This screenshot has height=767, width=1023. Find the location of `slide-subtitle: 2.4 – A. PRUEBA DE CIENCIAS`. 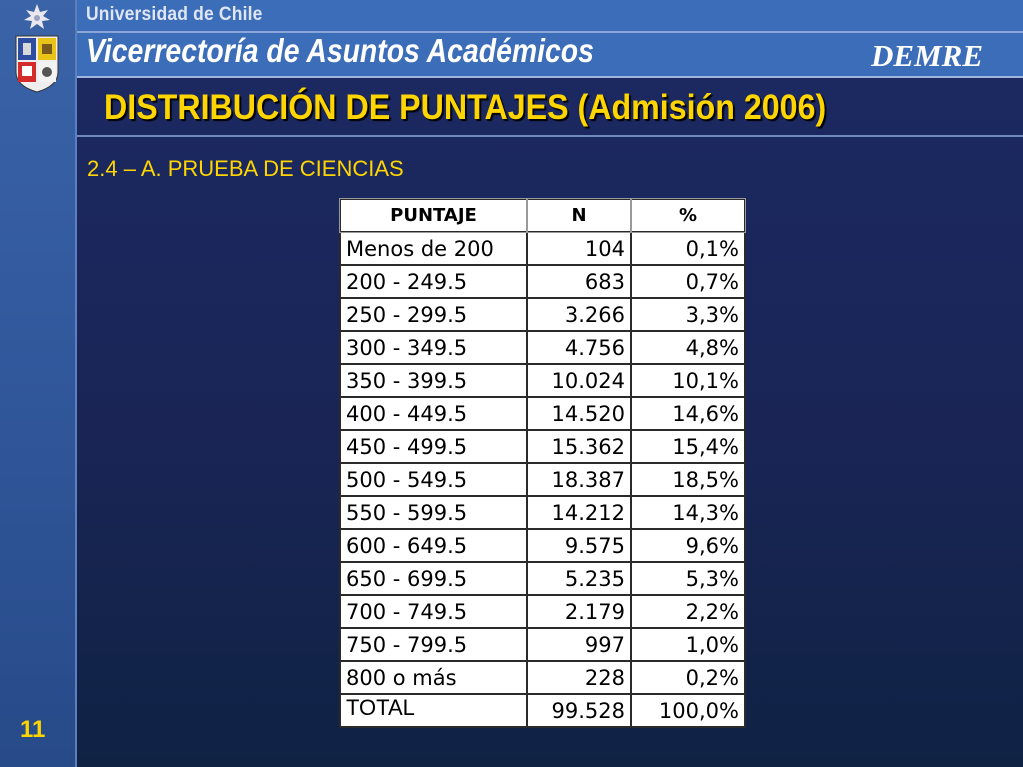

slide-subtitle: 2.4 – A. PRUEBA DE CIENCIAS is located at coordinates (245, 168).